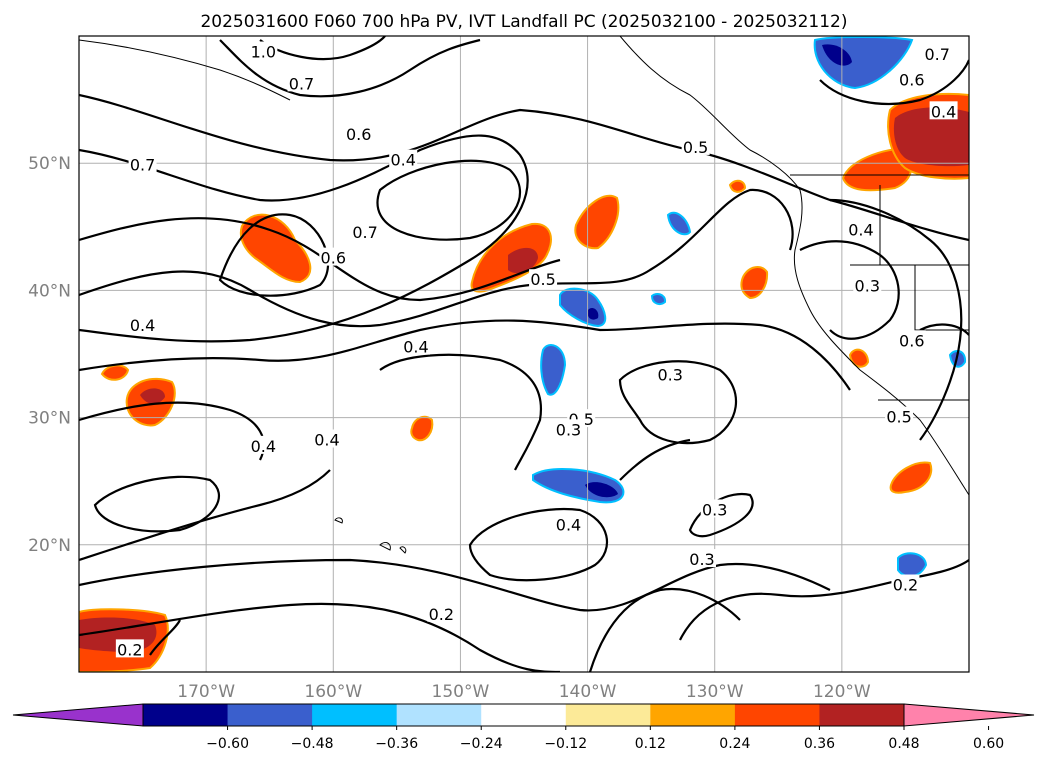 This screenshot has width=1047, height=765. Describe the element at coordinates (524, 692) in the screenshot. I see `longitude-labels: 170°W 160°W 150°W 140°W 130°W 120°W` at that location.